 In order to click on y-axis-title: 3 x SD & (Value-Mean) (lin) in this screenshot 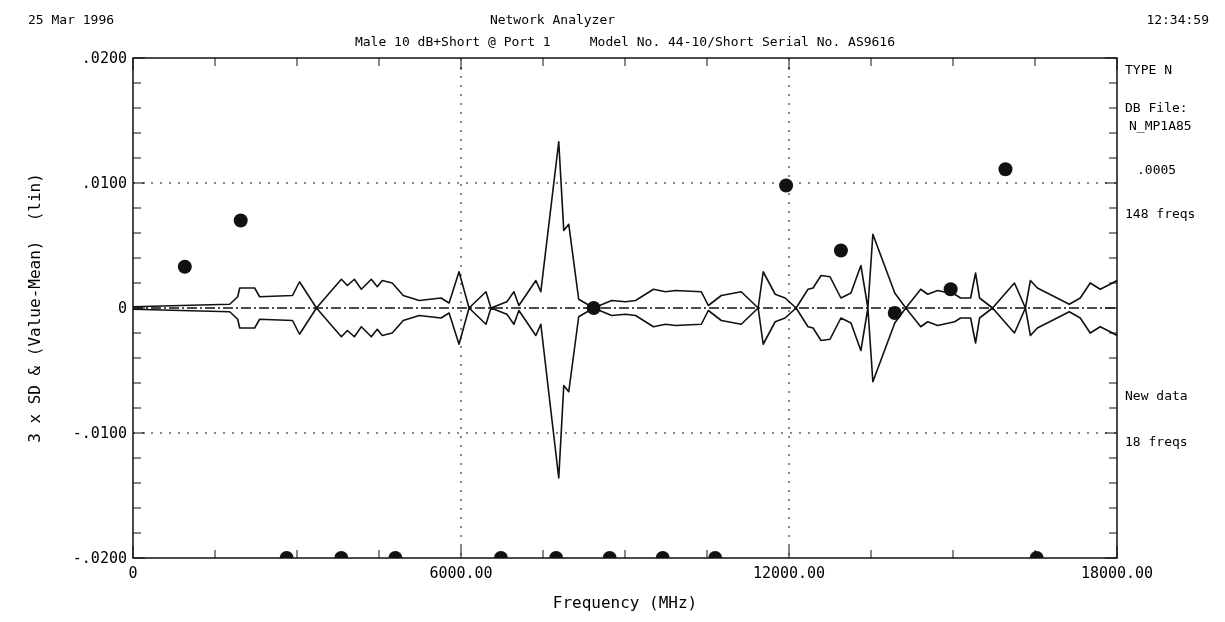, I will do `click(34, 308)`.